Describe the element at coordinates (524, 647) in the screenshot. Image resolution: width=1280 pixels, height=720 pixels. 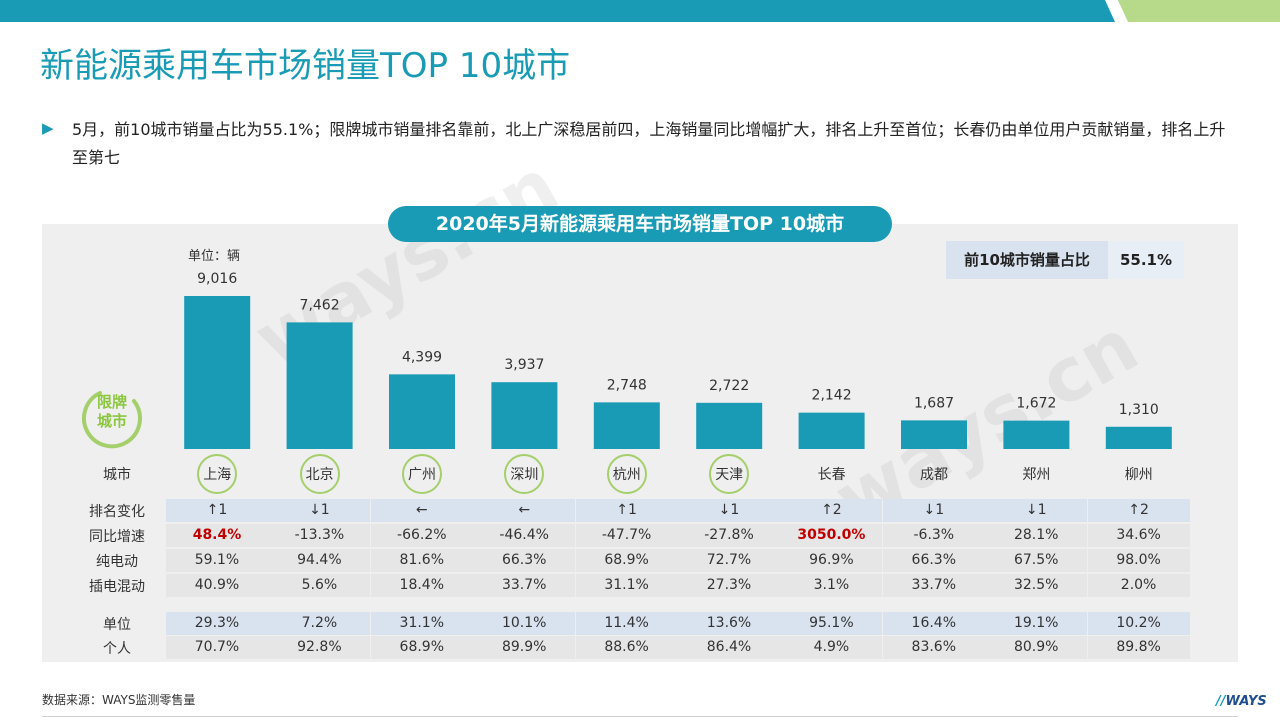
I see `cell-private: 89.9%` at that location.